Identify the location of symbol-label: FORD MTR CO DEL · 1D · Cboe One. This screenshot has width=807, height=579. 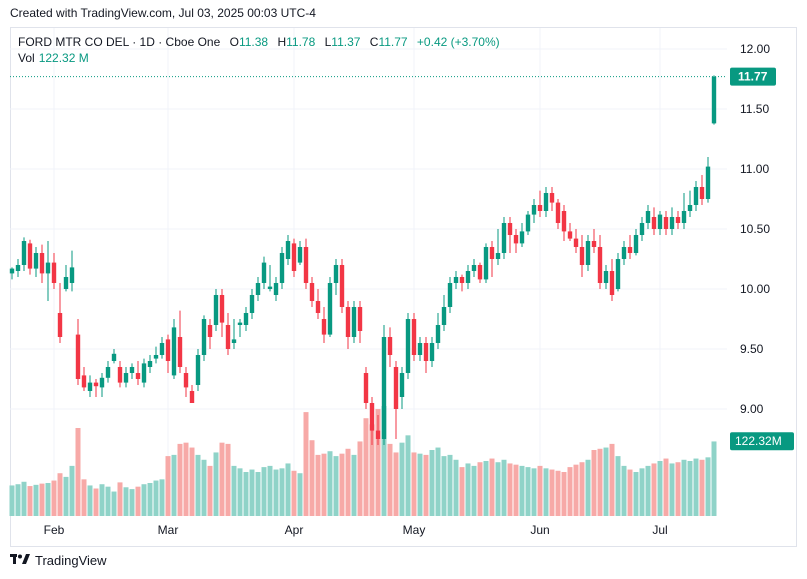
(119, 42).